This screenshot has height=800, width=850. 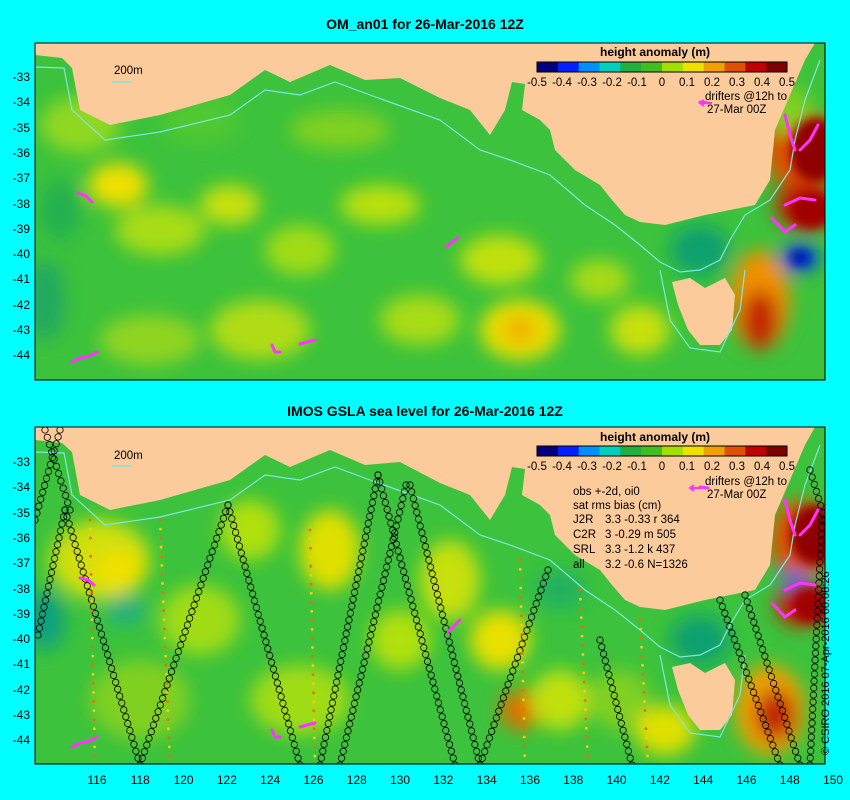 I want to click on top-colorbar-title: height anomaly (m), so click(x=655, y=52).